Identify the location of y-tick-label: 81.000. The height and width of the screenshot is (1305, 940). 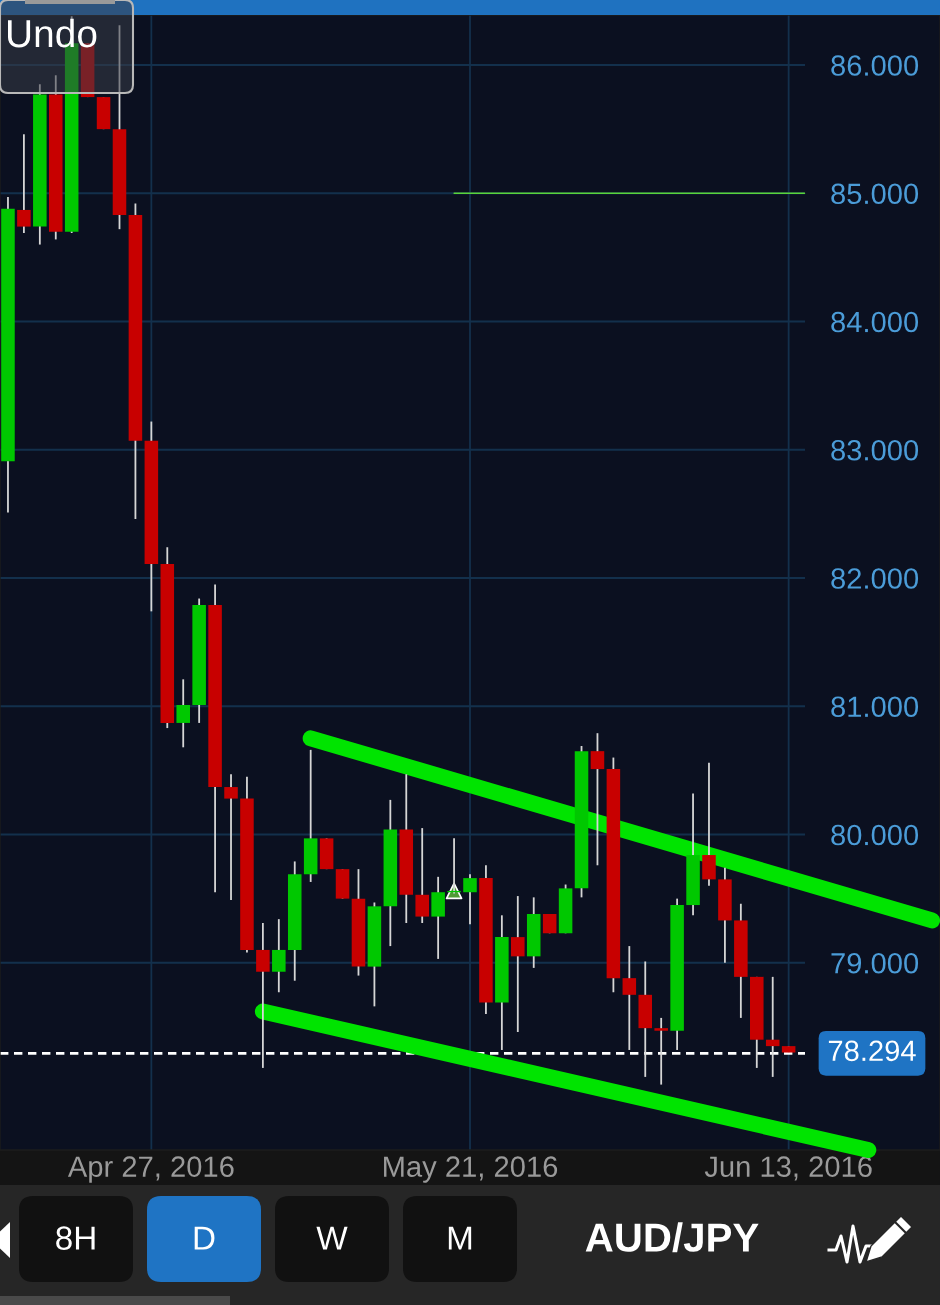
(875, 707).